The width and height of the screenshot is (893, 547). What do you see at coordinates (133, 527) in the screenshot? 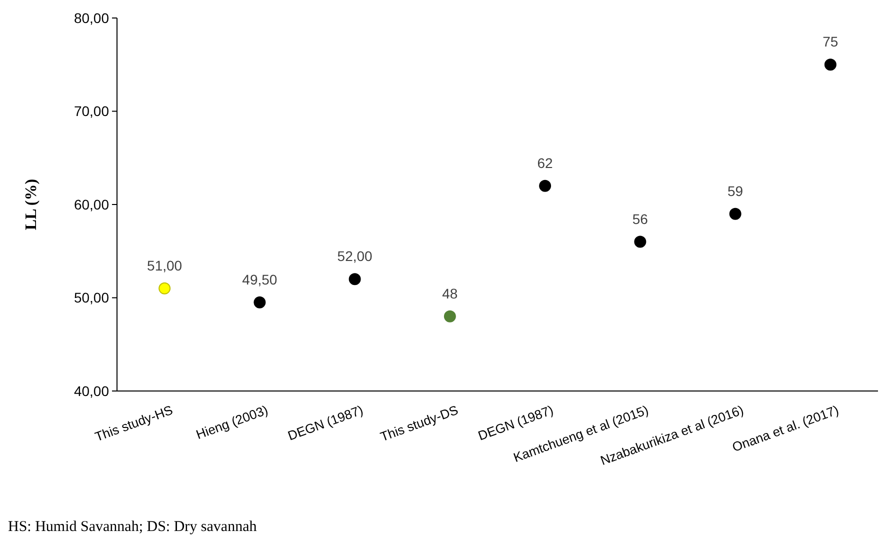
I see `text: HS: Humid Savannah; DS: Dry savannah` at bounding box center [133, 527].